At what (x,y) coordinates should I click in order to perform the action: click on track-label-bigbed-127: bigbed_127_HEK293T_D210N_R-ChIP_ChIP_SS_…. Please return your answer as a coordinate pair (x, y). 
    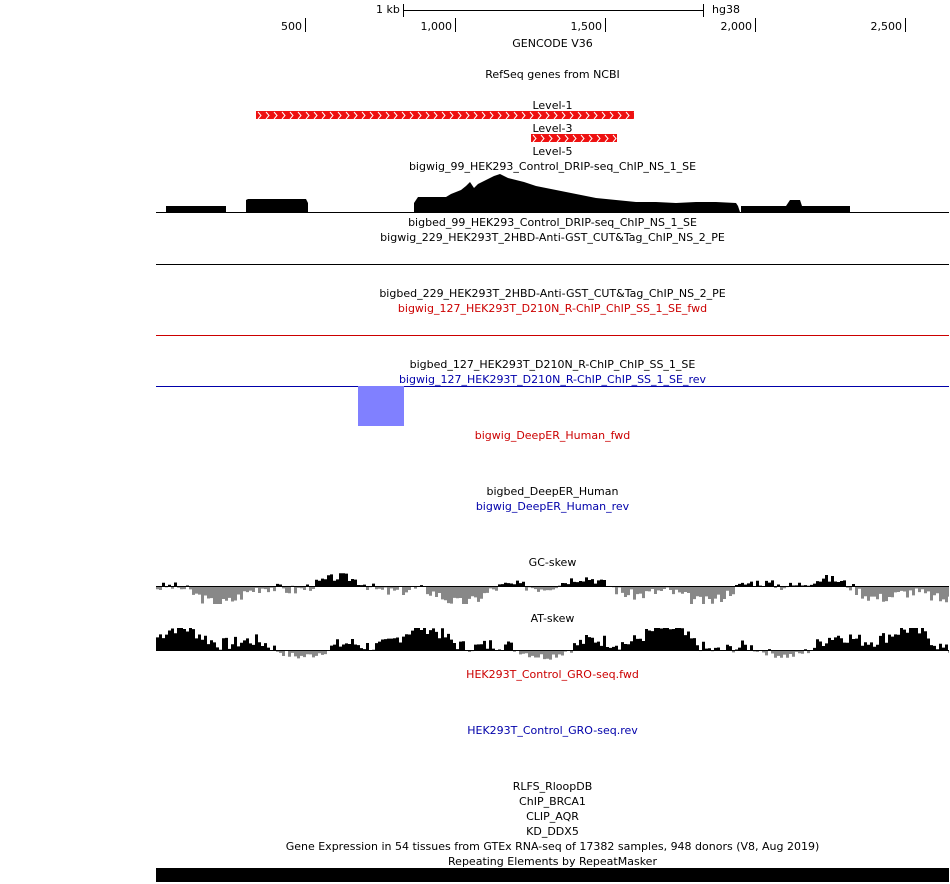
    Looking at the image, I should click on (552, 364).